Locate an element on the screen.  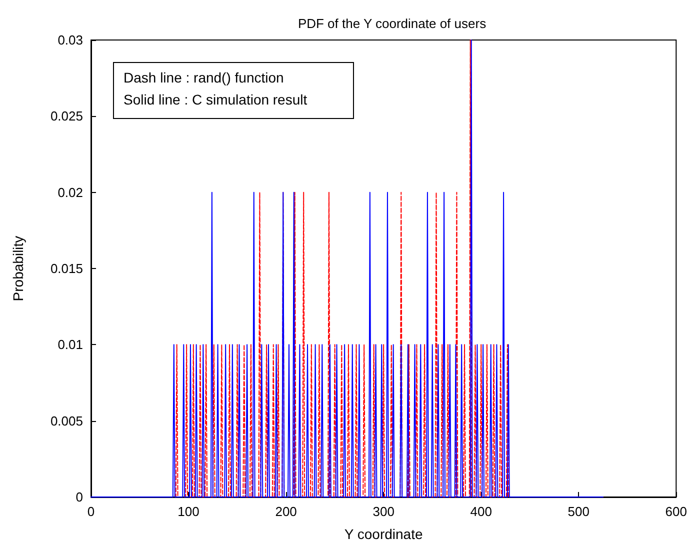
y-axis-title: Probability is located at coordinates (18, 269).